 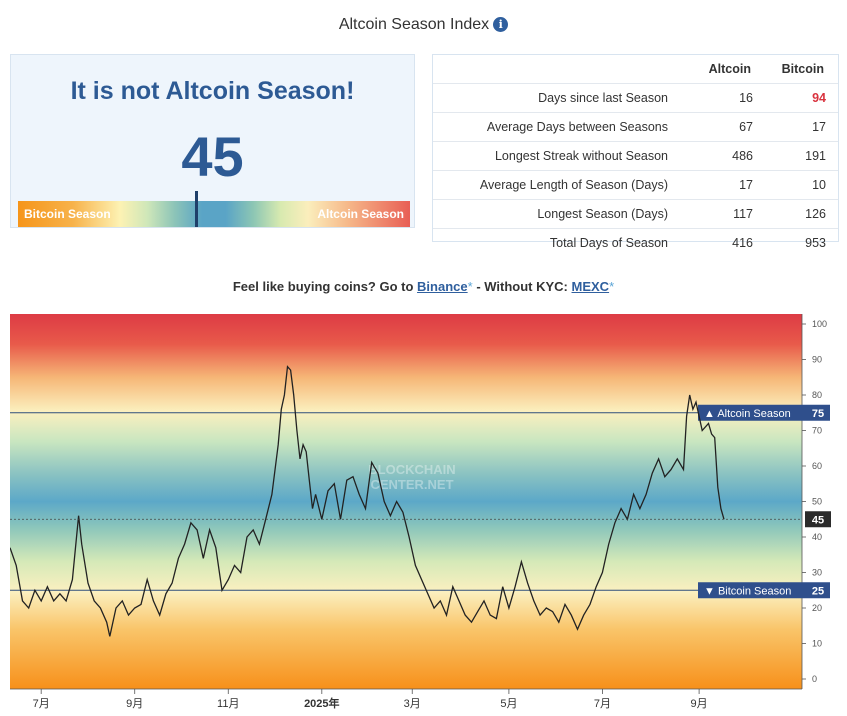 I want to click on y-tick-label: 40, so click(x=817, y=537).